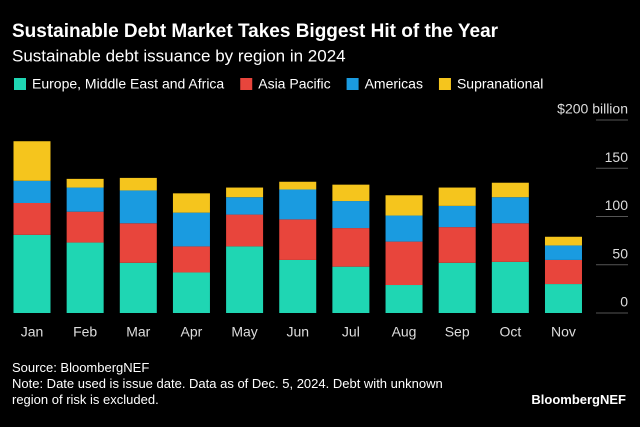  What do you see at coordinates (624, 302) in the screenshot?
I see `y-tick-label: 0` at bounding box center [624, 302].